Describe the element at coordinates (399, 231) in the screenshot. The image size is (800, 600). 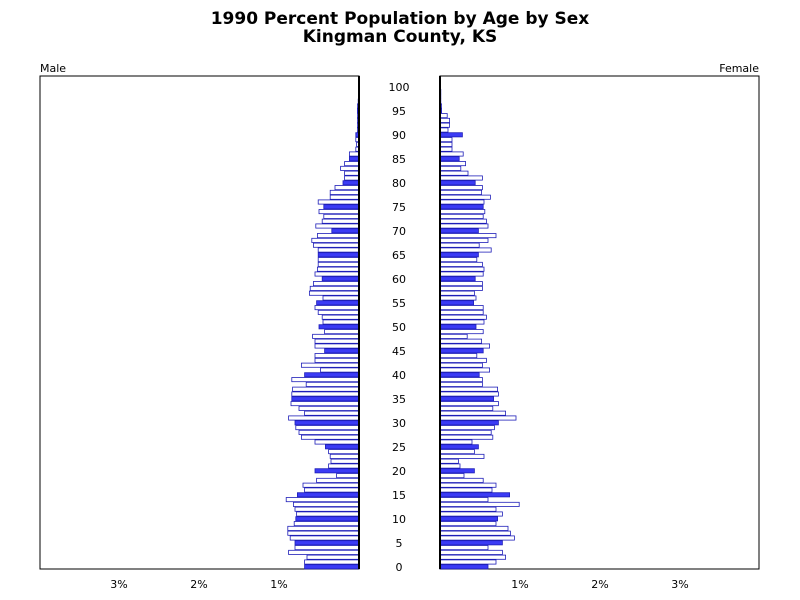
I see `age-tick-70: 70` at that location.